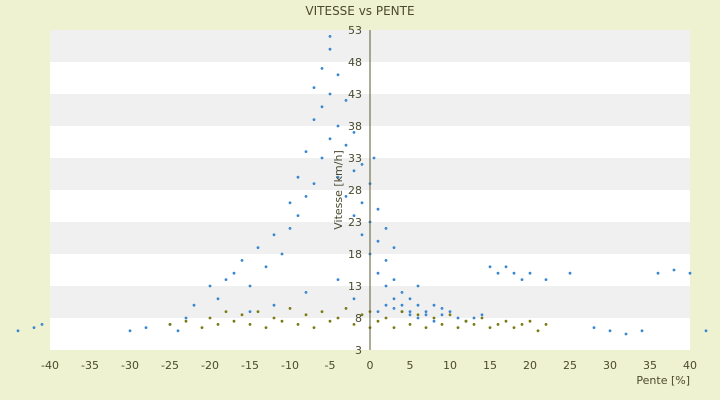 The height and width of the screenshot is (400, 720). Describe the element at coordinates (690, 365) in the screenshot. I see `x-tick-label: 40` at that location.